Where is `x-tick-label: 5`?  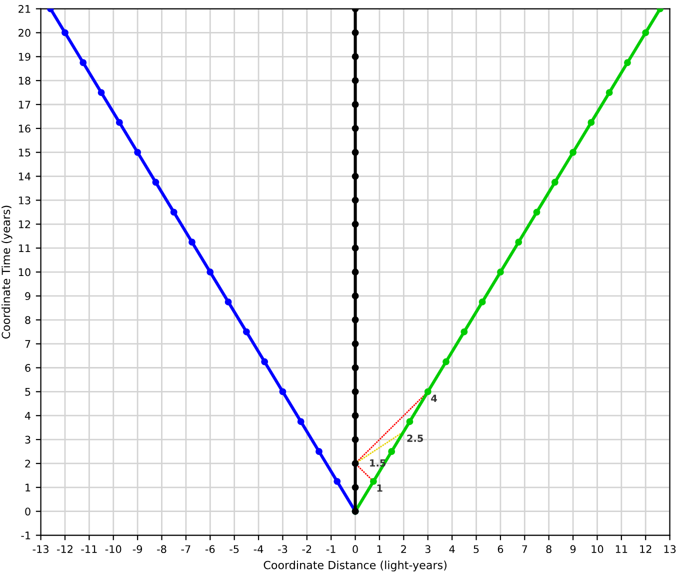
x-tick-label: 5 is located at coordinates (476, 549).